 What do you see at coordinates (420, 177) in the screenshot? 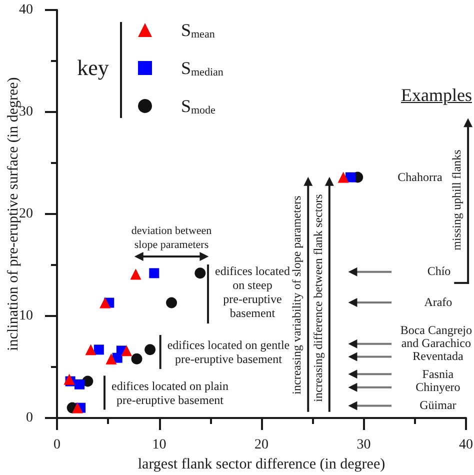
I see `annotation: Chahorra` at bounding box center [420, 177].